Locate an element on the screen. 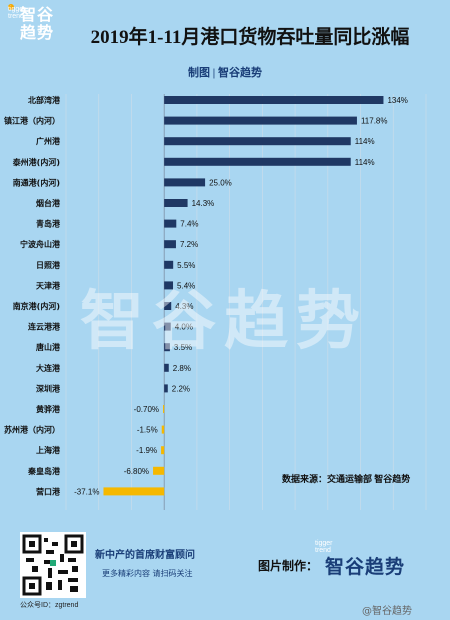 The width and height of the screenshot is (450, 620). credit-label: 图片制作： is located at coordinates (288, 566).